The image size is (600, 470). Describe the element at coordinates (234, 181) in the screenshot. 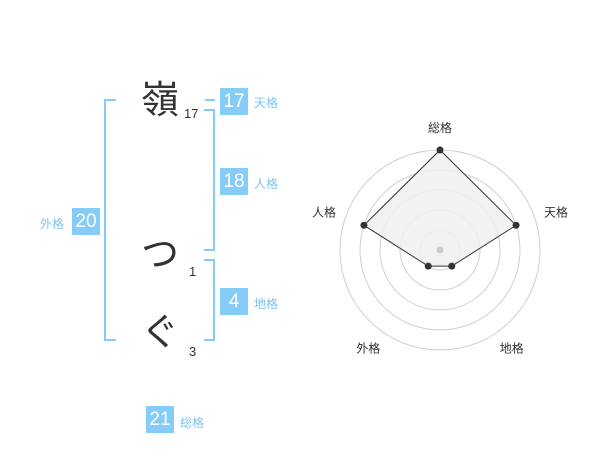

I see `jinkaku-value: 18` at that location.